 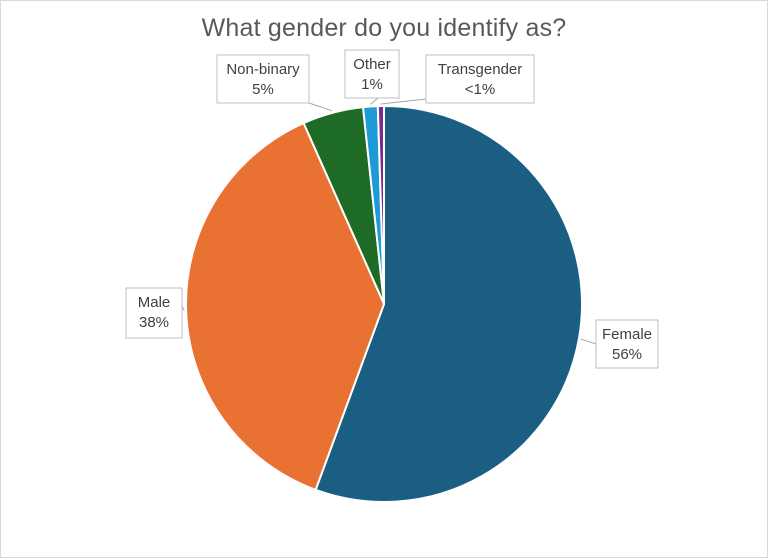 What do you see at coordinates (372, 84) in the screenshot?
I see `data-label-value: 1%` at bounding box center [372, 84].